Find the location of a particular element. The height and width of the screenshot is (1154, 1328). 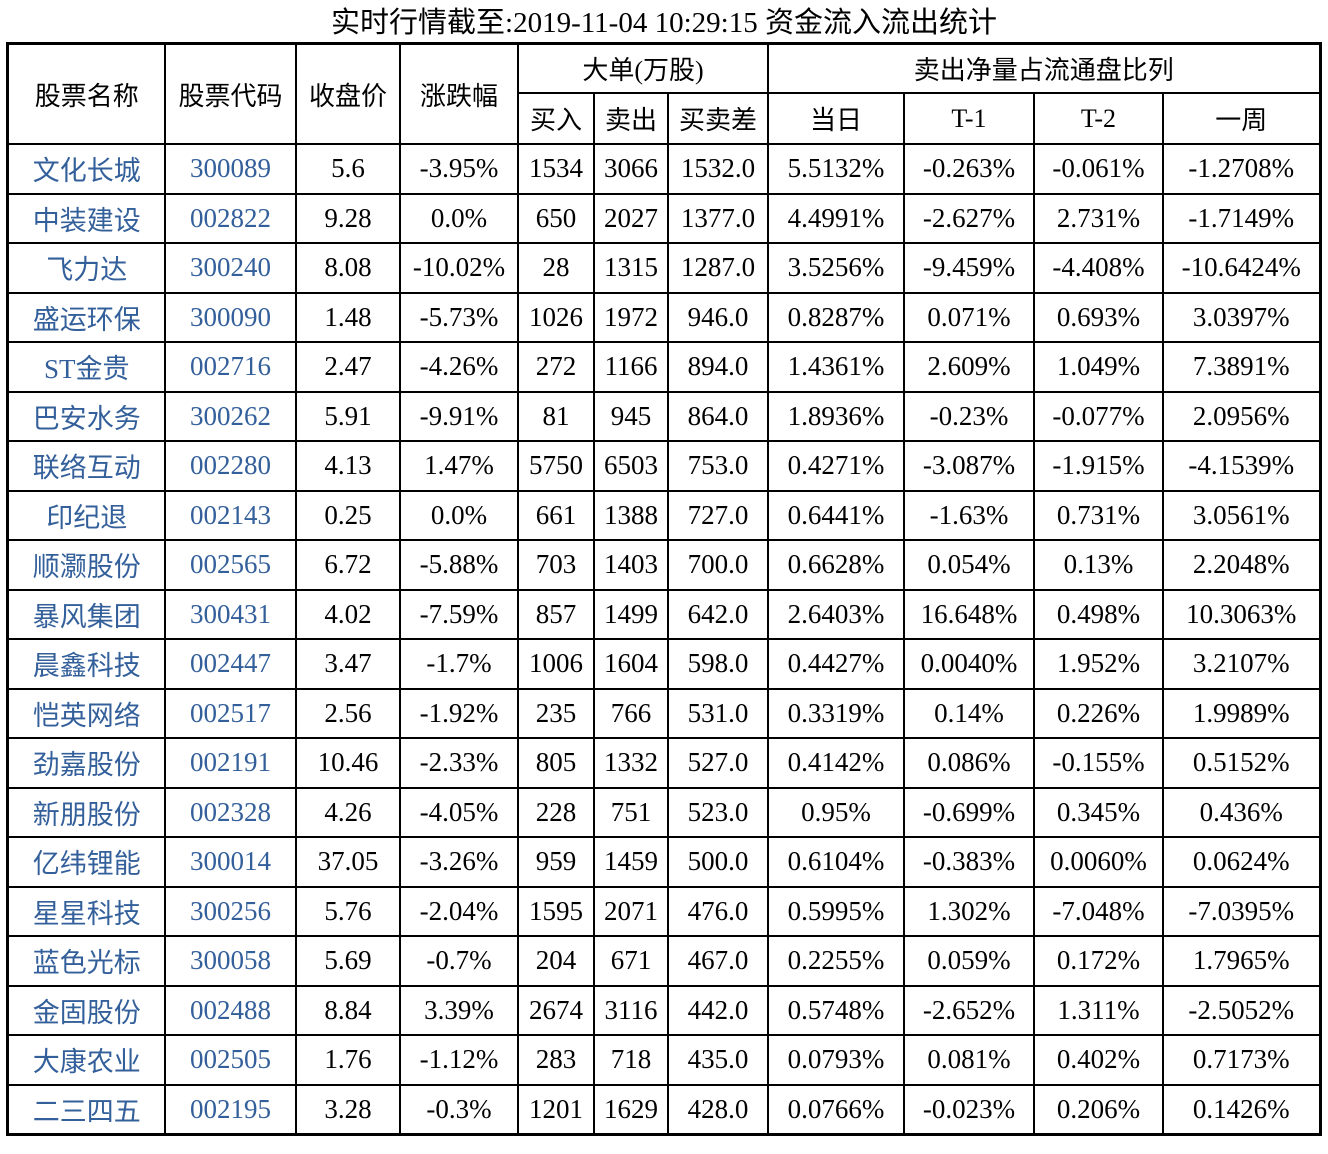

cell-ratio-day: 1.8936% is located at coordinates (835, 416).